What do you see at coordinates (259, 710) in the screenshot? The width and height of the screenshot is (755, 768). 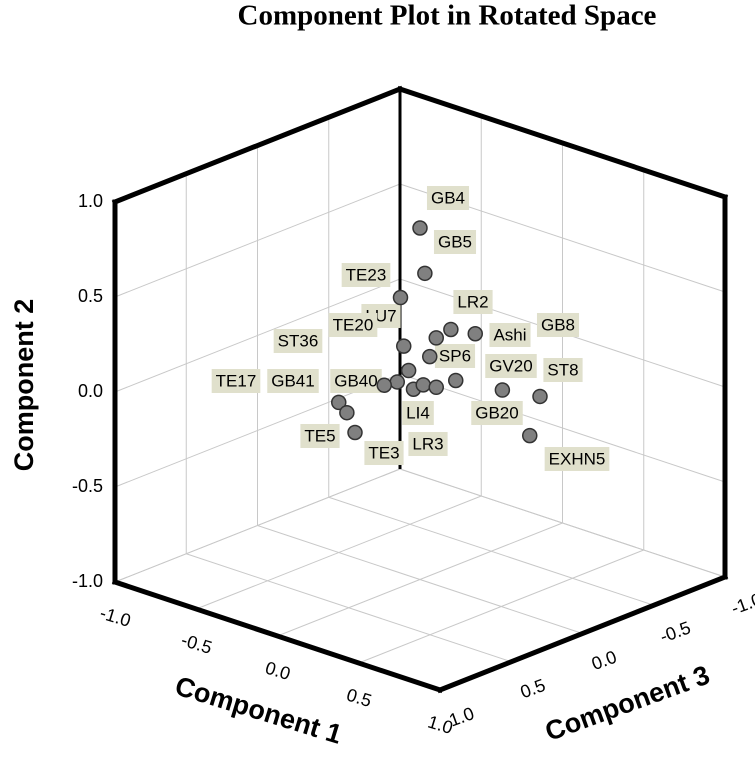 I see `x-axis-title: Component 1` at bounding box center [259, 710].